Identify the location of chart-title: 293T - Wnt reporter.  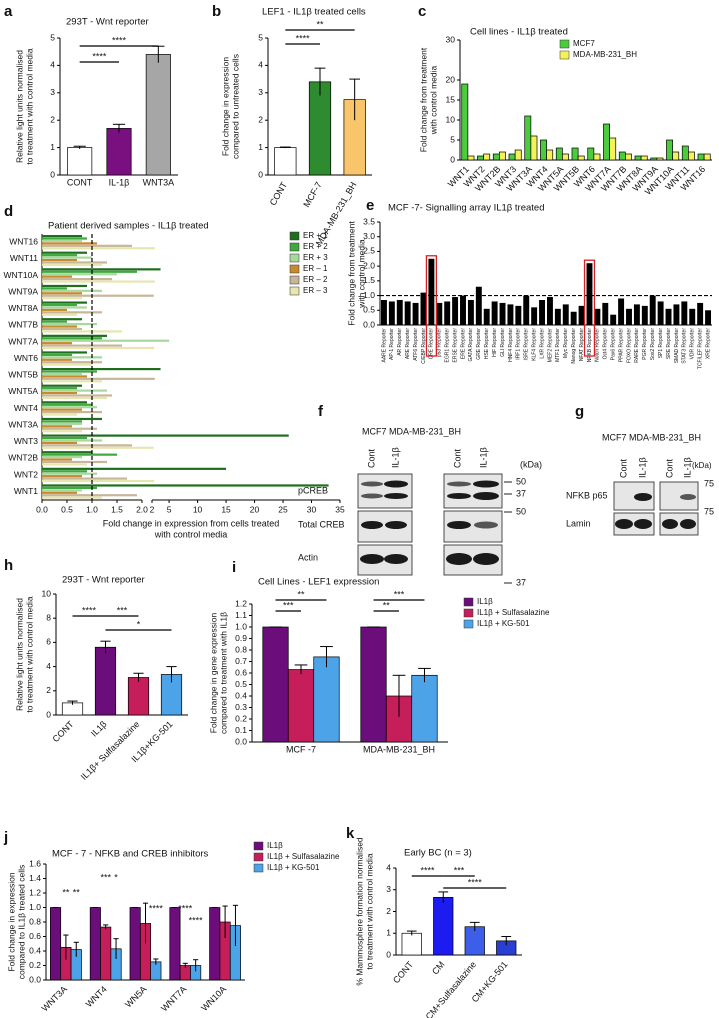
(107, 22).